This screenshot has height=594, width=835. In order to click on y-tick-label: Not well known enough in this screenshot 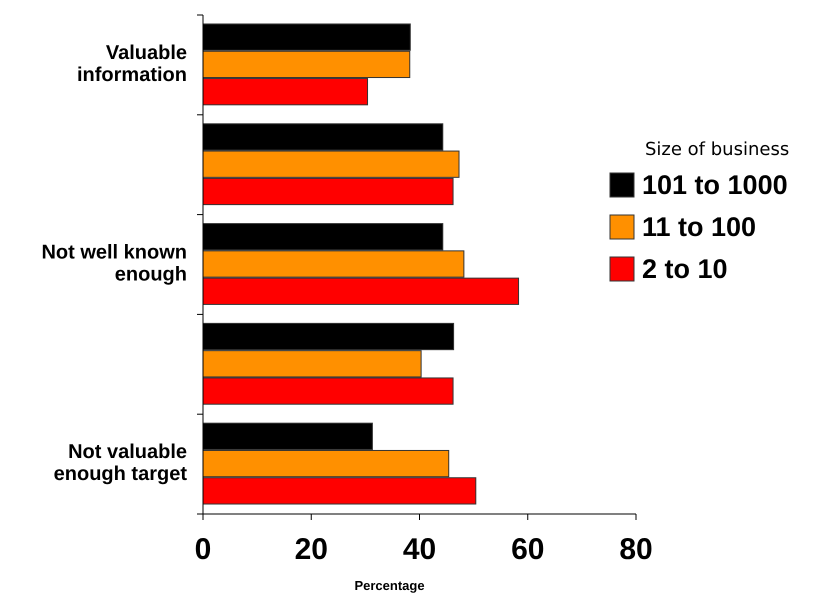, I will do `click(114, 264)`.